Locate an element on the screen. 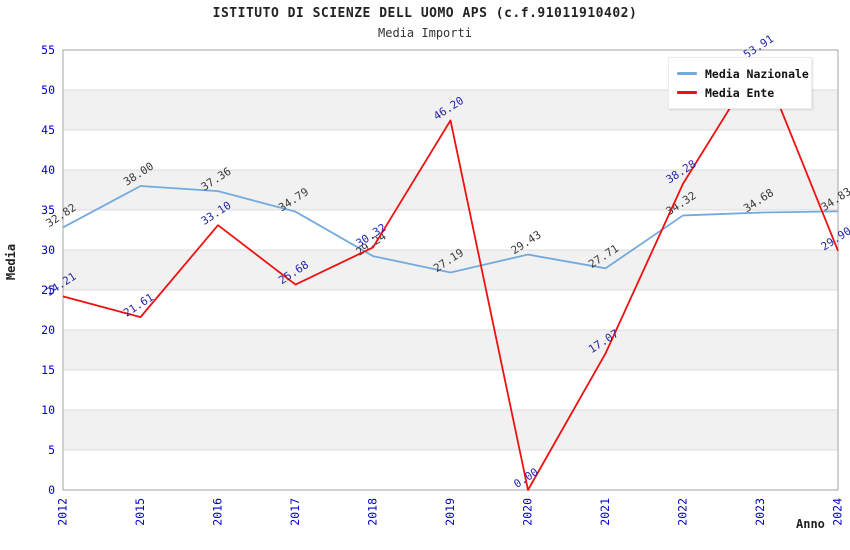 This screenshot has height=550, width=850. y-tick-label: 45 is located at coordinates (48, 130).